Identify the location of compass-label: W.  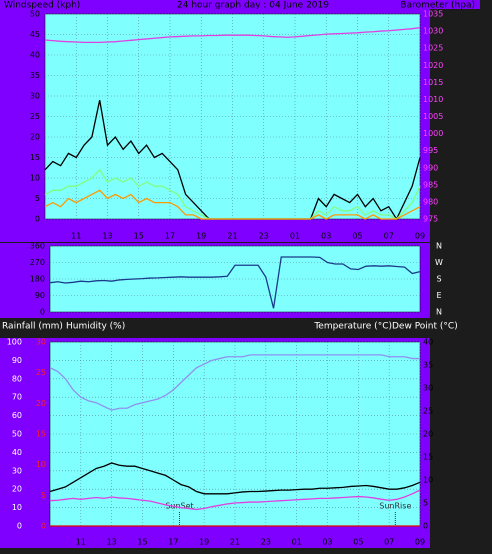
(439, 262).